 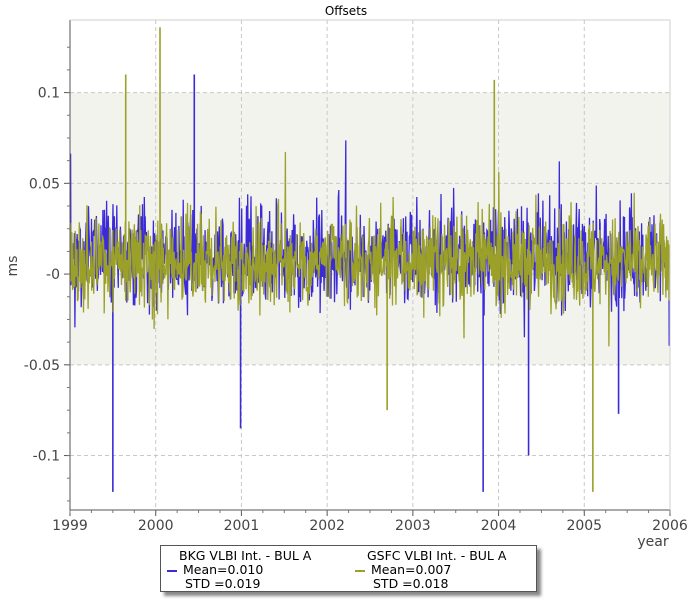 I want to click on x-tick-label: 2000, so click(x=156, y=526).